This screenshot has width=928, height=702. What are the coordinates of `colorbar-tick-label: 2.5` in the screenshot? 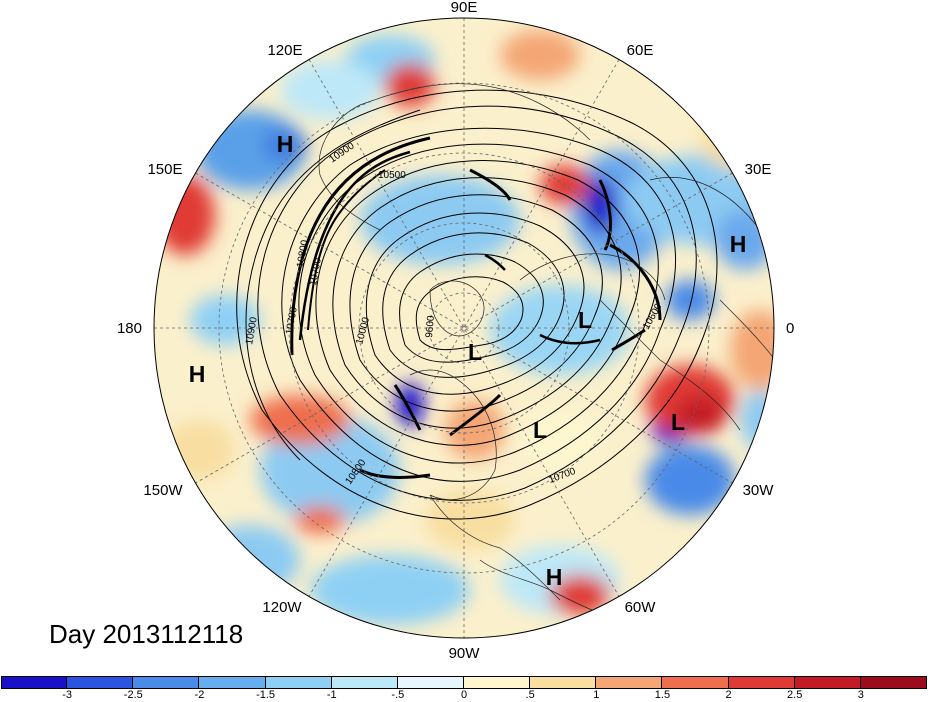 It's located at (795, 695).